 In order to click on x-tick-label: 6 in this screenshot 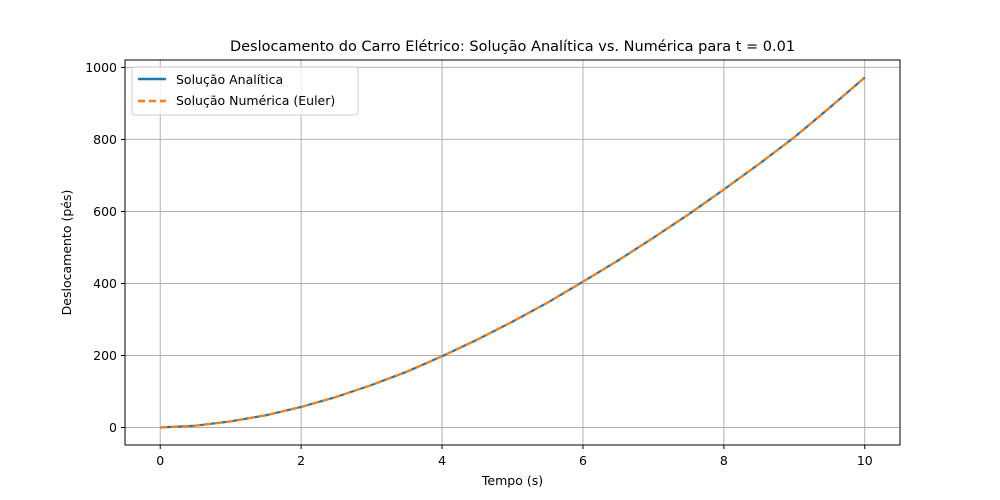, I will do `click(583, 460)`.